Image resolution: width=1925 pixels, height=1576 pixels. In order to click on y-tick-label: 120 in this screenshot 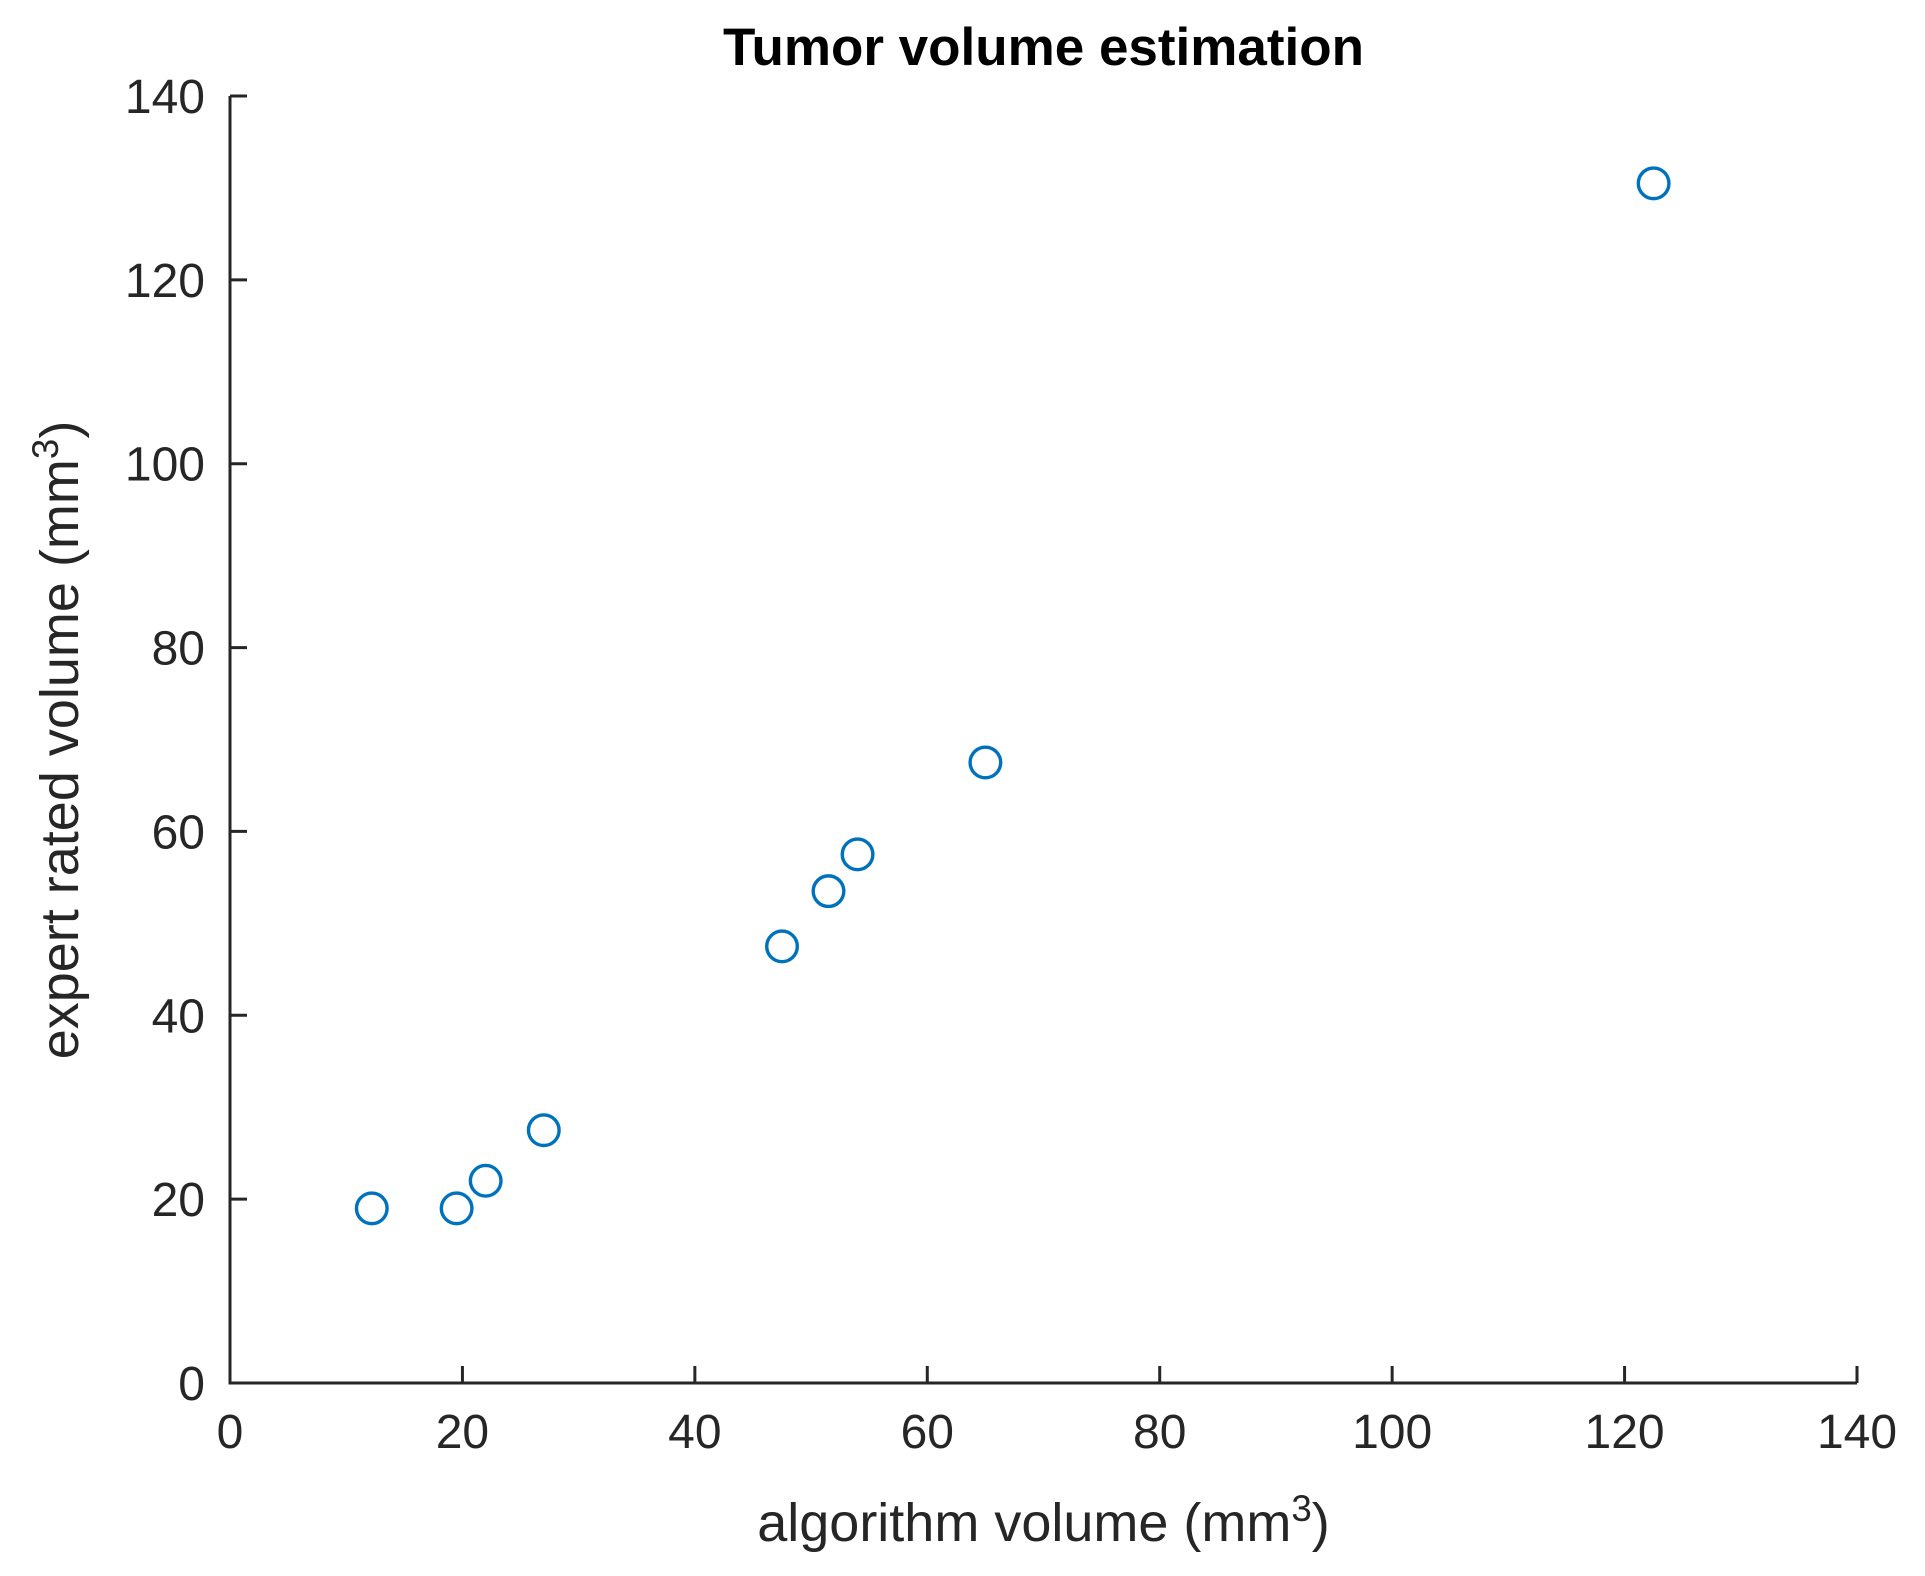, I will do `click(165, 281)`.